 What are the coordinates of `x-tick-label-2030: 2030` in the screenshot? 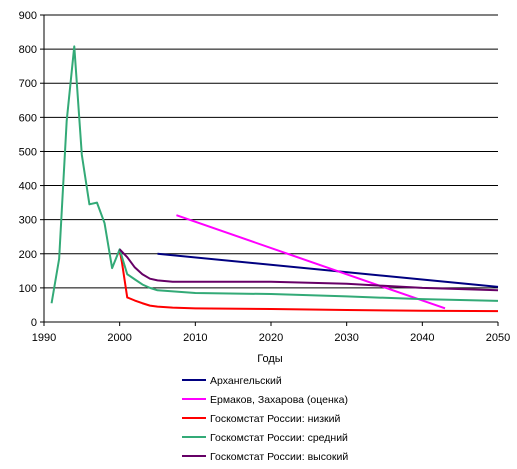 It's located at (346, 338).